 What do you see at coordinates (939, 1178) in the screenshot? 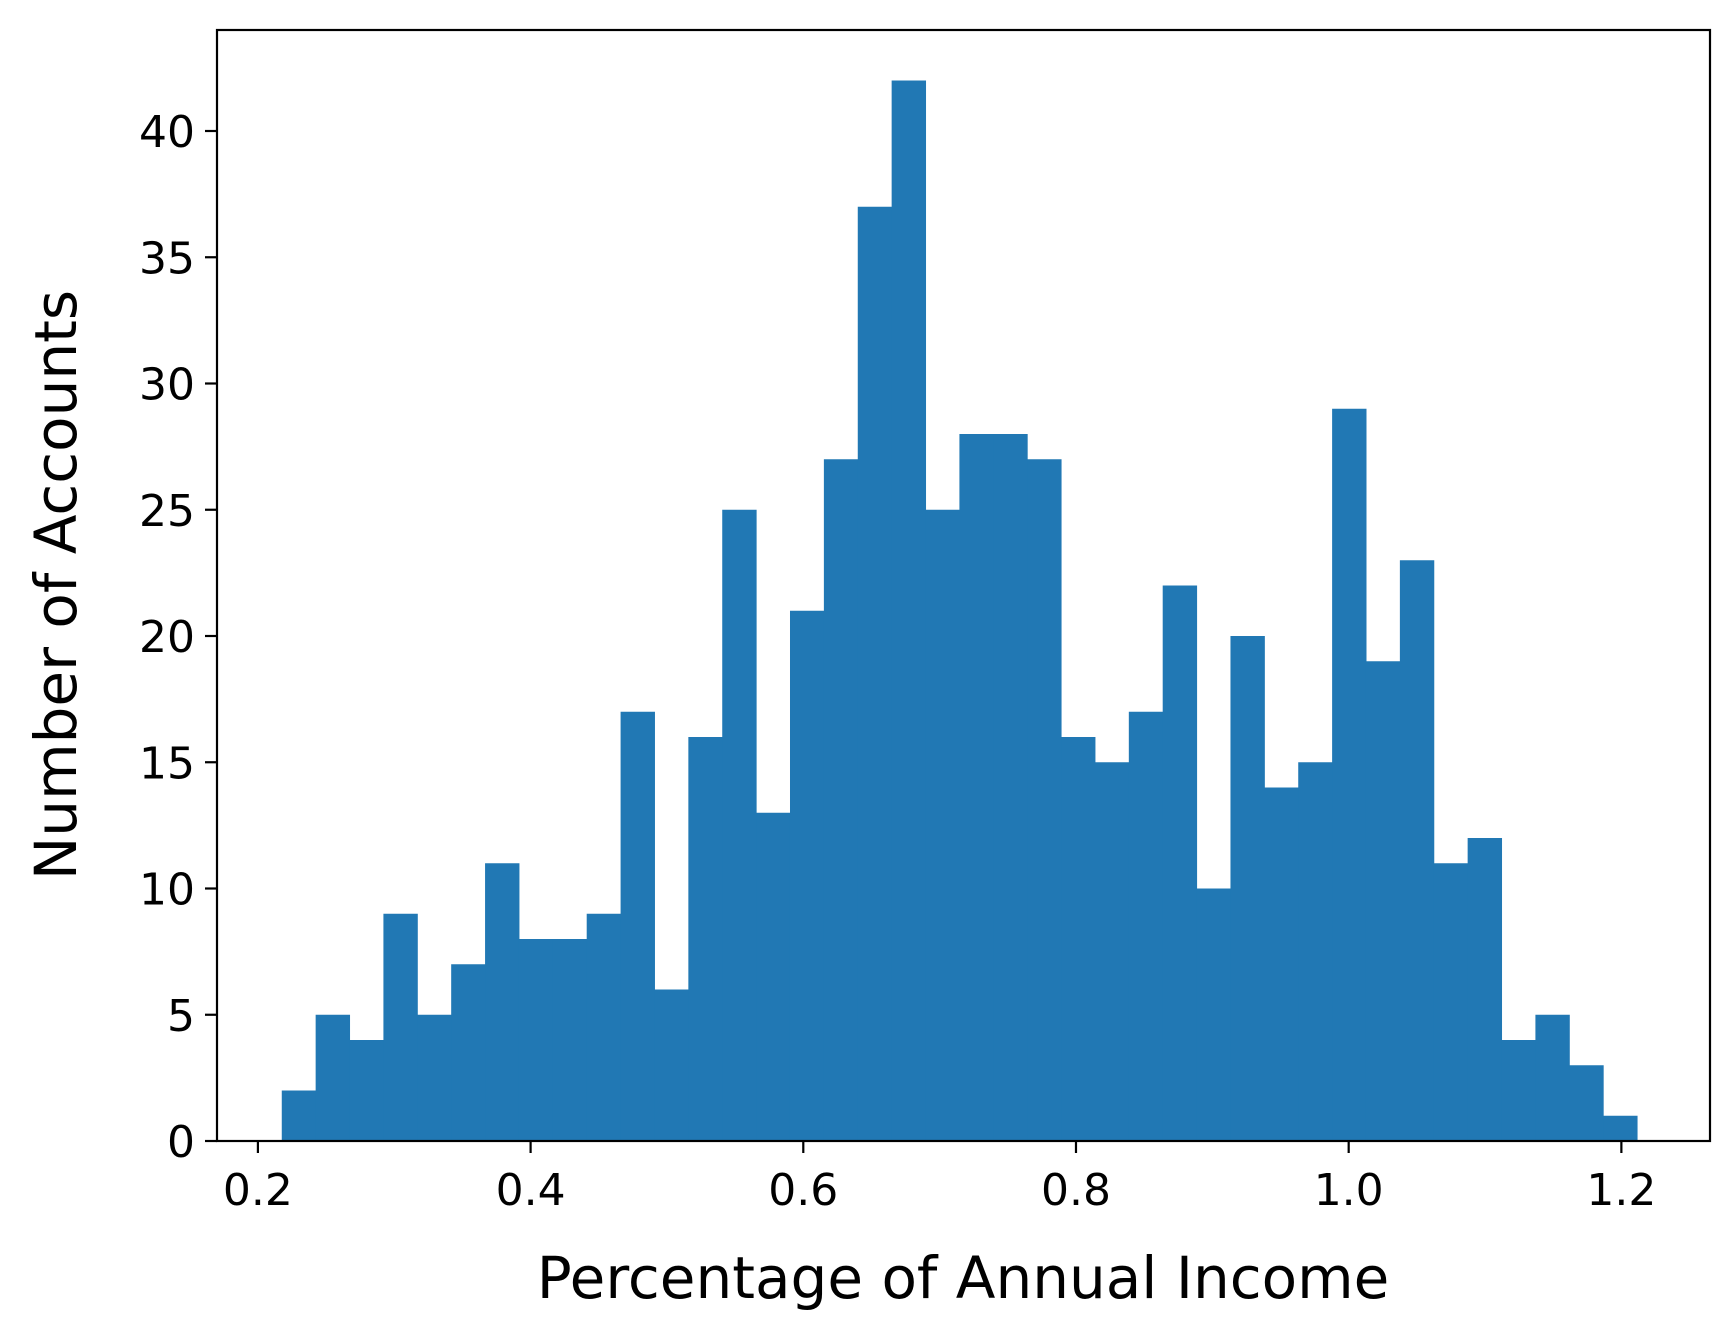
I see `x-axis-ticks: 0.2 0.4 0.6 0.8 1.0 1.2` at bounding box center [939, 1178].